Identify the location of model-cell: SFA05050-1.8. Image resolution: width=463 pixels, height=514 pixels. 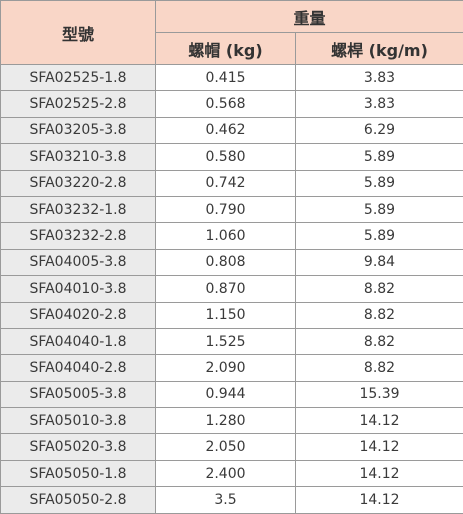
(78, 473).